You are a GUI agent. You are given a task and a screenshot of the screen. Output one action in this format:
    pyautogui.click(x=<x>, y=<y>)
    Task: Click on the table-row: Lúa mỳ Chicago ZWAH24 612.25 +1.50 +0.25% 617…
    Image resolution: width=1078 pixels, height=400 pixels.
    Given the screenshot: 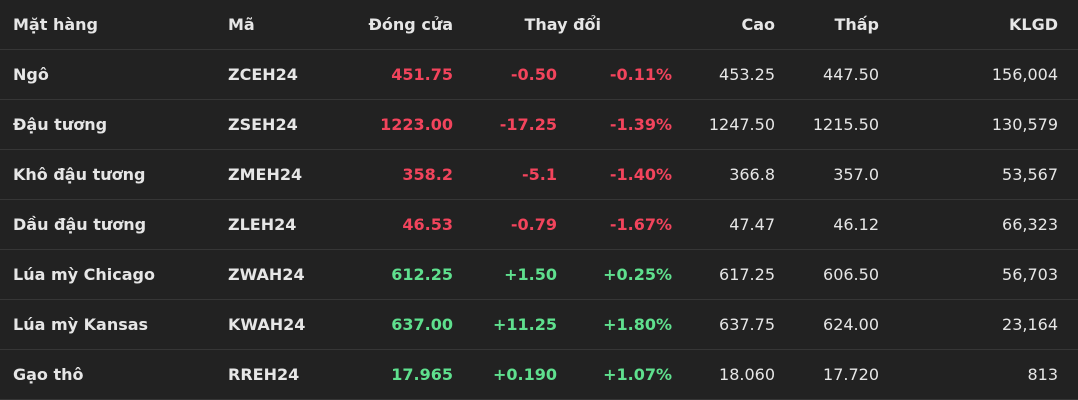 What is the action you would take?
    pyautogui.click(x=539, y=275)
    